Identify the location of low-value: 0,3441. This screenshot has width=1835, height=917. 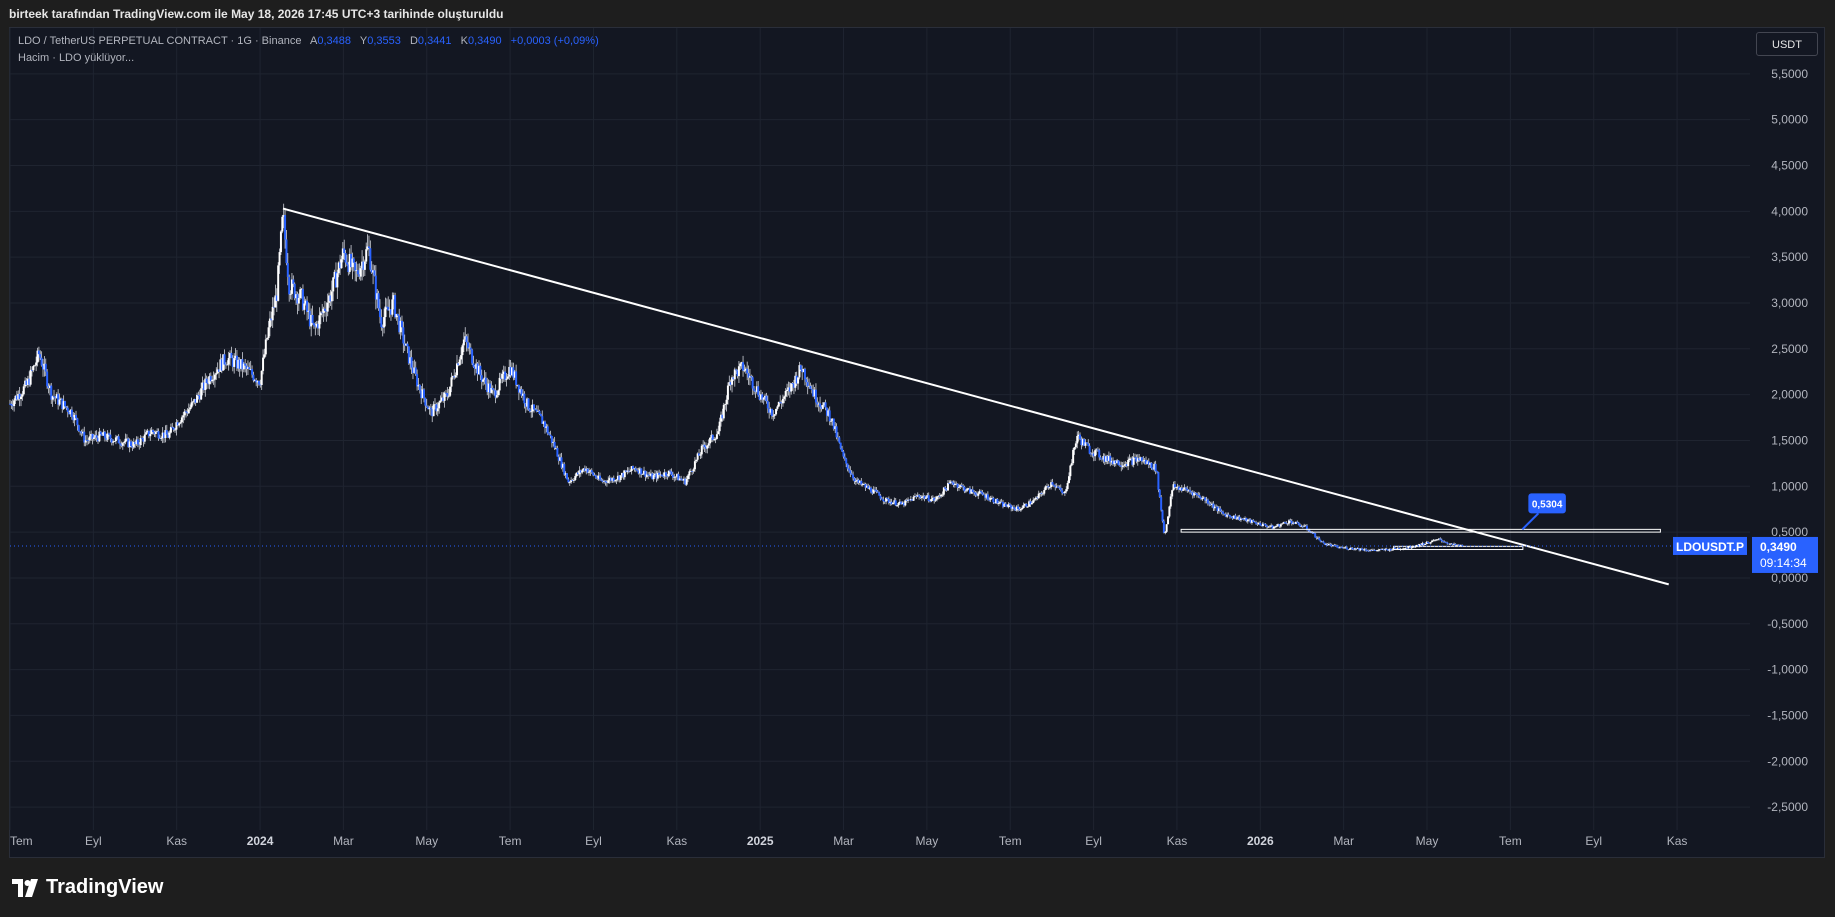
(434, 41).